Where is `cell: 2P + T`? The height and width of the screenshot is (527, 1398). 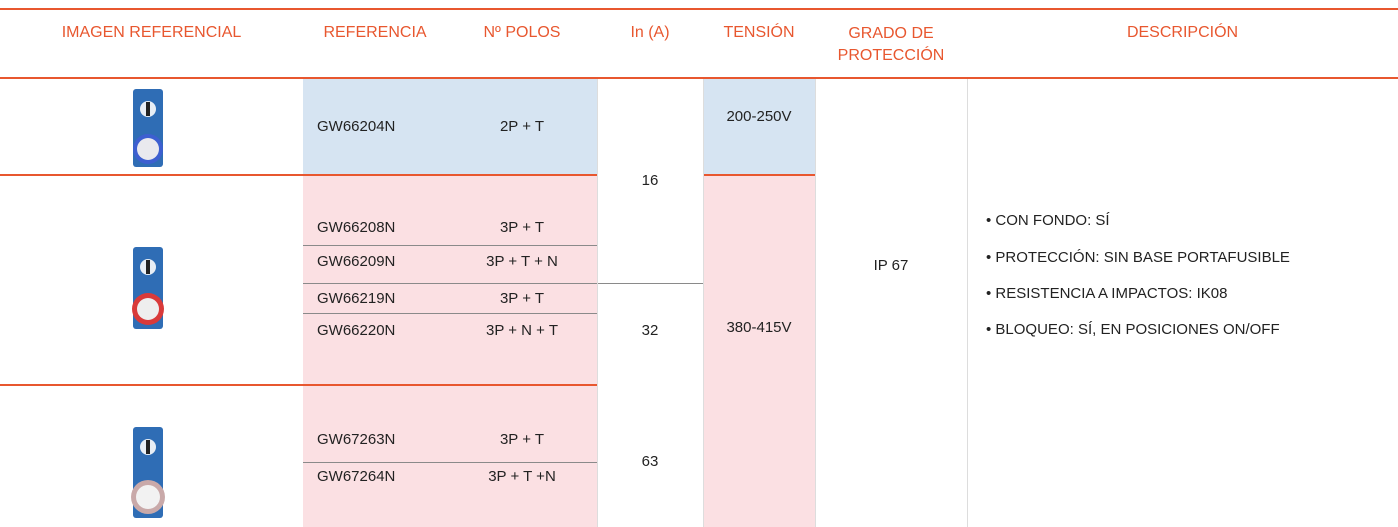
cell: 2P + T is located at coordinates (522, 126).